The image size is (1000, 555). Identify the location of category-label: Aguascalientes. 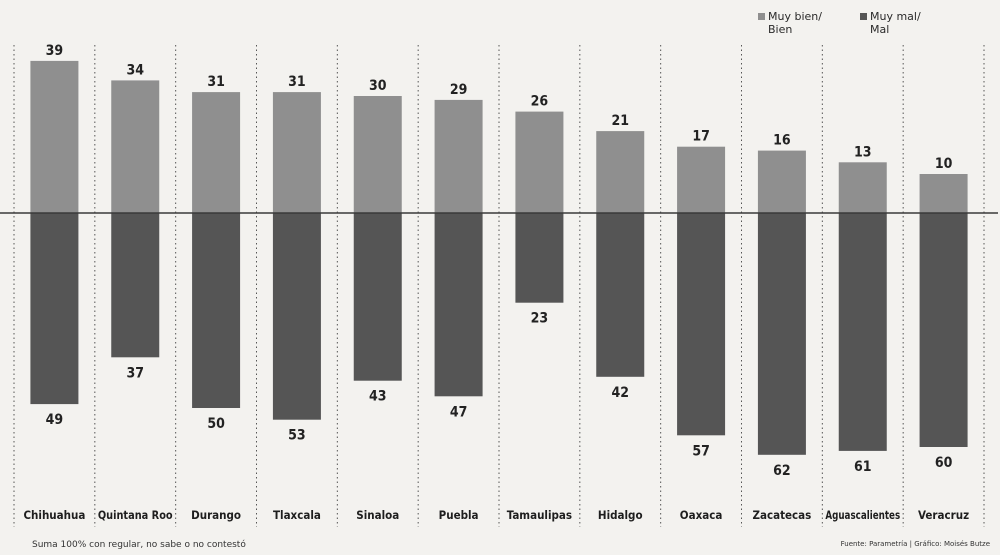
(862, 515).